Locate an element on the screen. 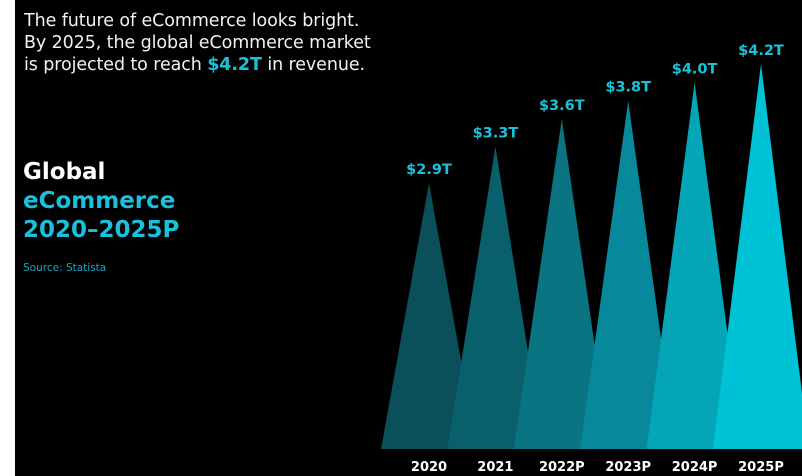 The width and height of the screenshot is (802, 476). x-tick-2022p: 2022P is located at coordinates (562, 467).